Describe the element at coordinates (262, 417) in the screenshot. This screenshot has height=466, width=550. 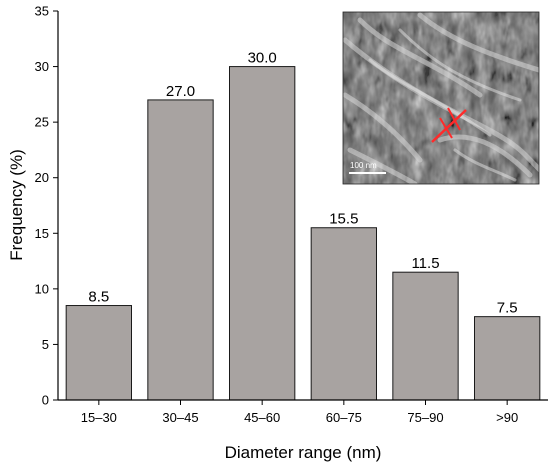
I see `x-tick-label-2: 45–60` at that location.